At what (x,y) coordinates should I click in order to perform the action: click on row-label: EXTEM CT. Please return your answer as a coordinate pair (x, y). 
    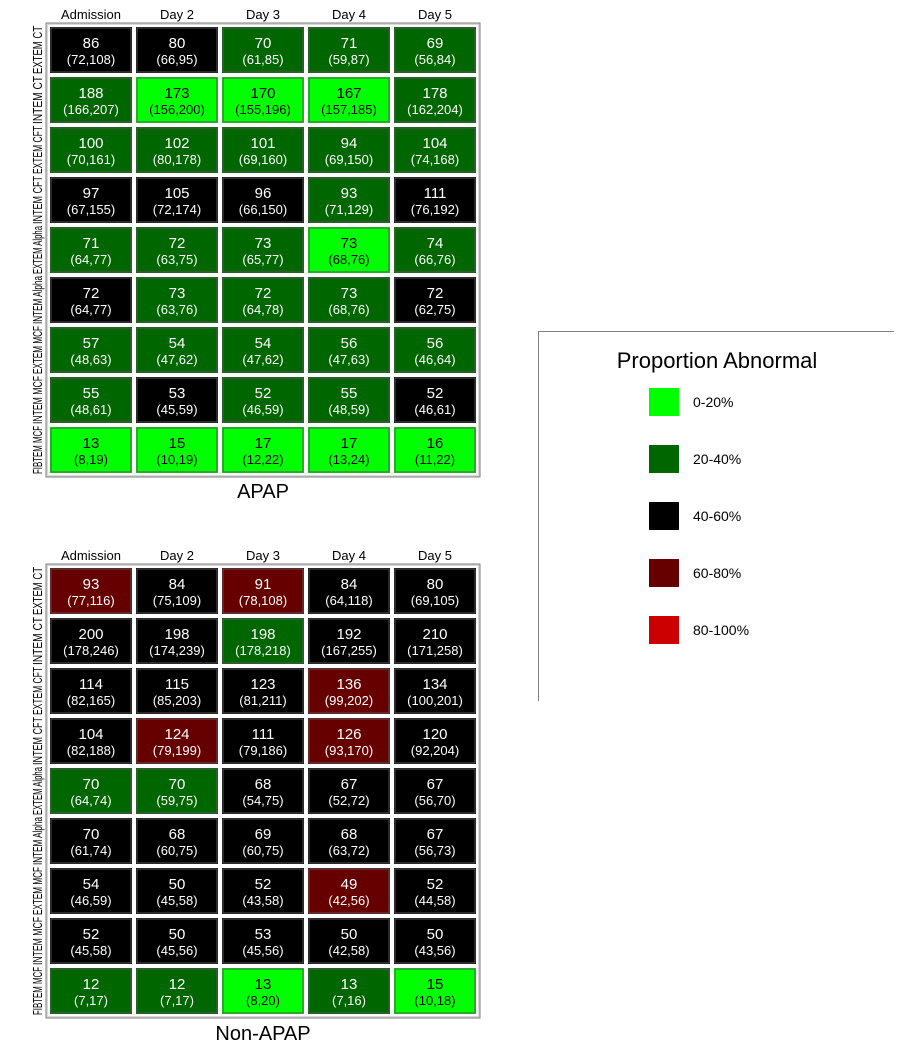
    Looking at the image, I should click on (37, 50).